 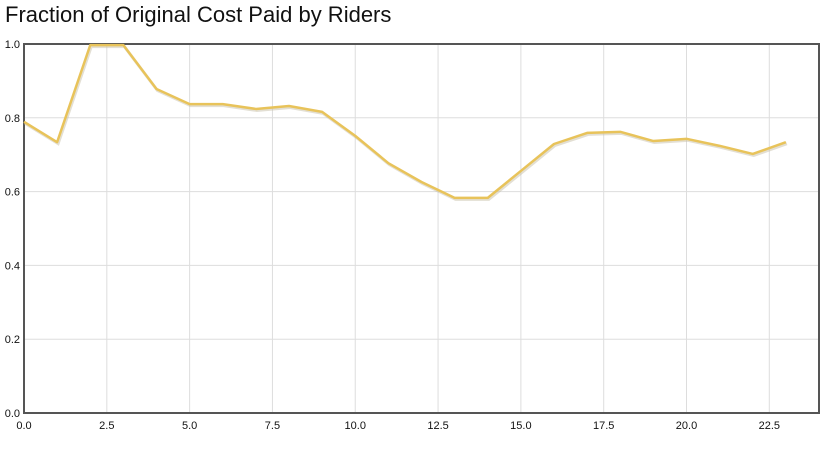 I want to click on x-tick-label: 2.5, so click(x=106, y=426).